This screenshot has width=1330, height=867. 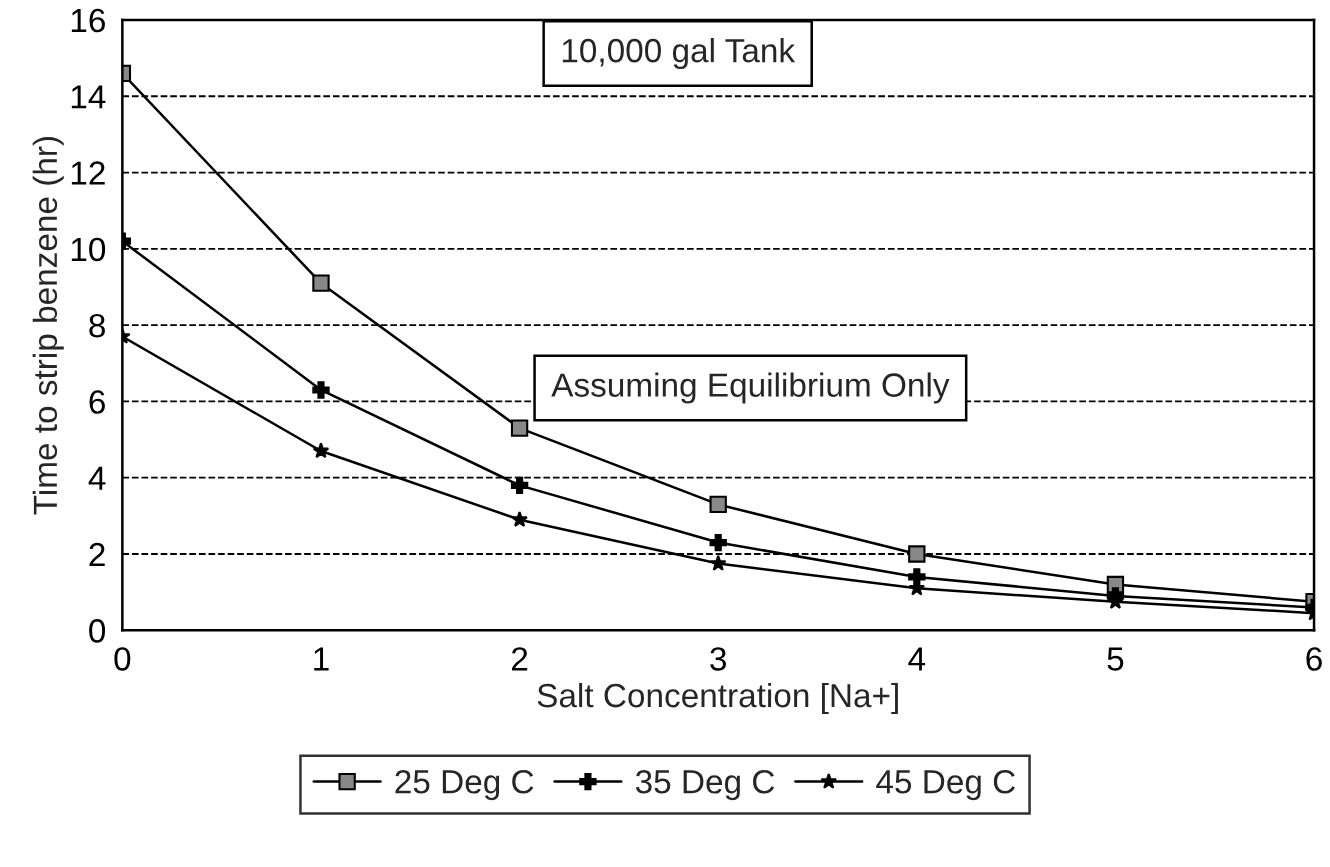 I want to click on y-tick-label: 4, so click(x=97, y=478).